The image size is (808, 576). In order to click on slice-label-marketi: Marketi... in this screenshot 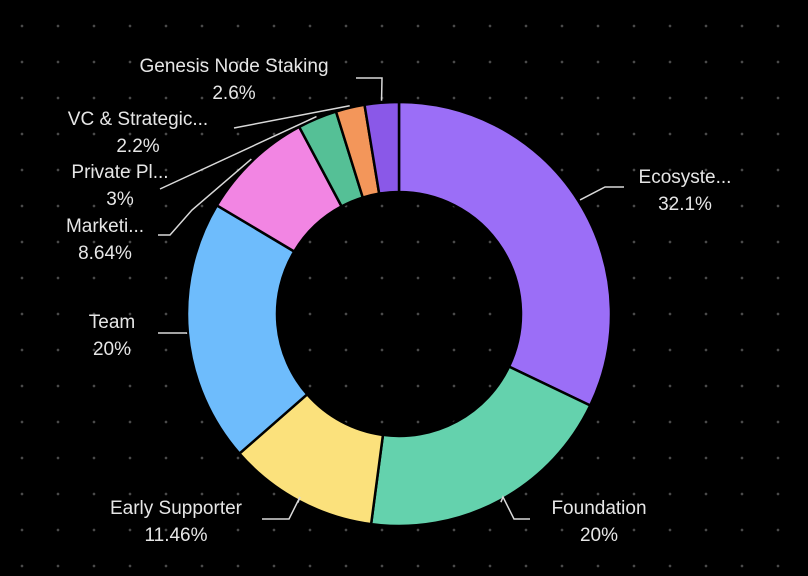, I will do `click(105, 226)`.